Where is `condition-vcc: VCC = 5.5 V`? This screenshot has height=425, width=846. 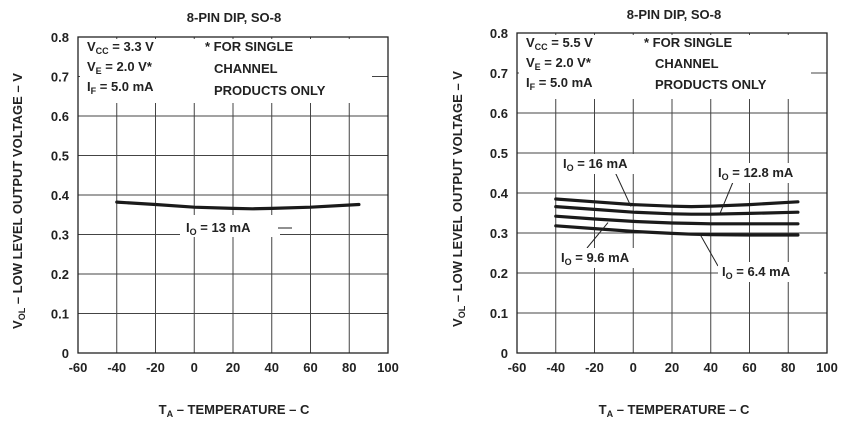
condition-vcc: VCC = 5.5 V is located at coordinates (559, 43).